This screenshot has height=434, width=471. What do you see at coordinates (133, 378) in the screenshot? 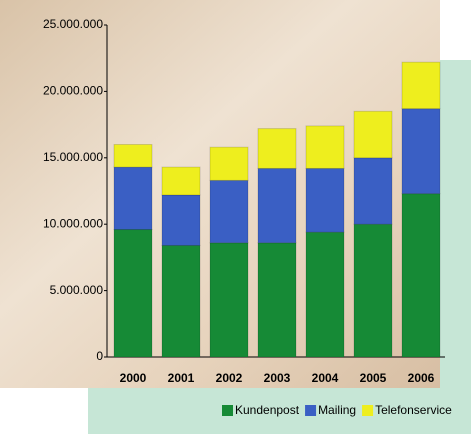
I see `x-tick-label: 2000` at bounding box center [133, 378].